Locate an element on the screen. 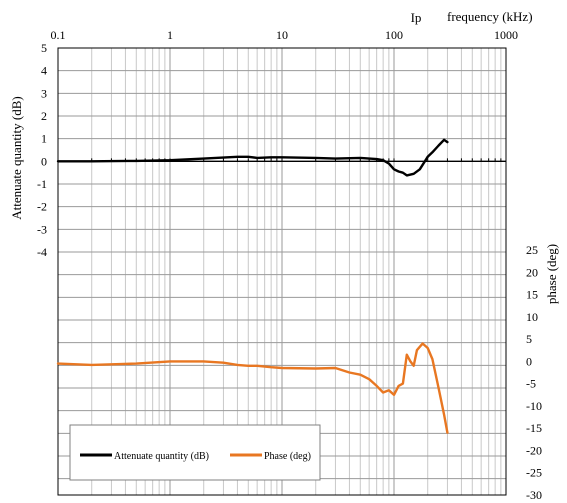  right-y-tick-label: 10 is located at coordinates (532, 317).